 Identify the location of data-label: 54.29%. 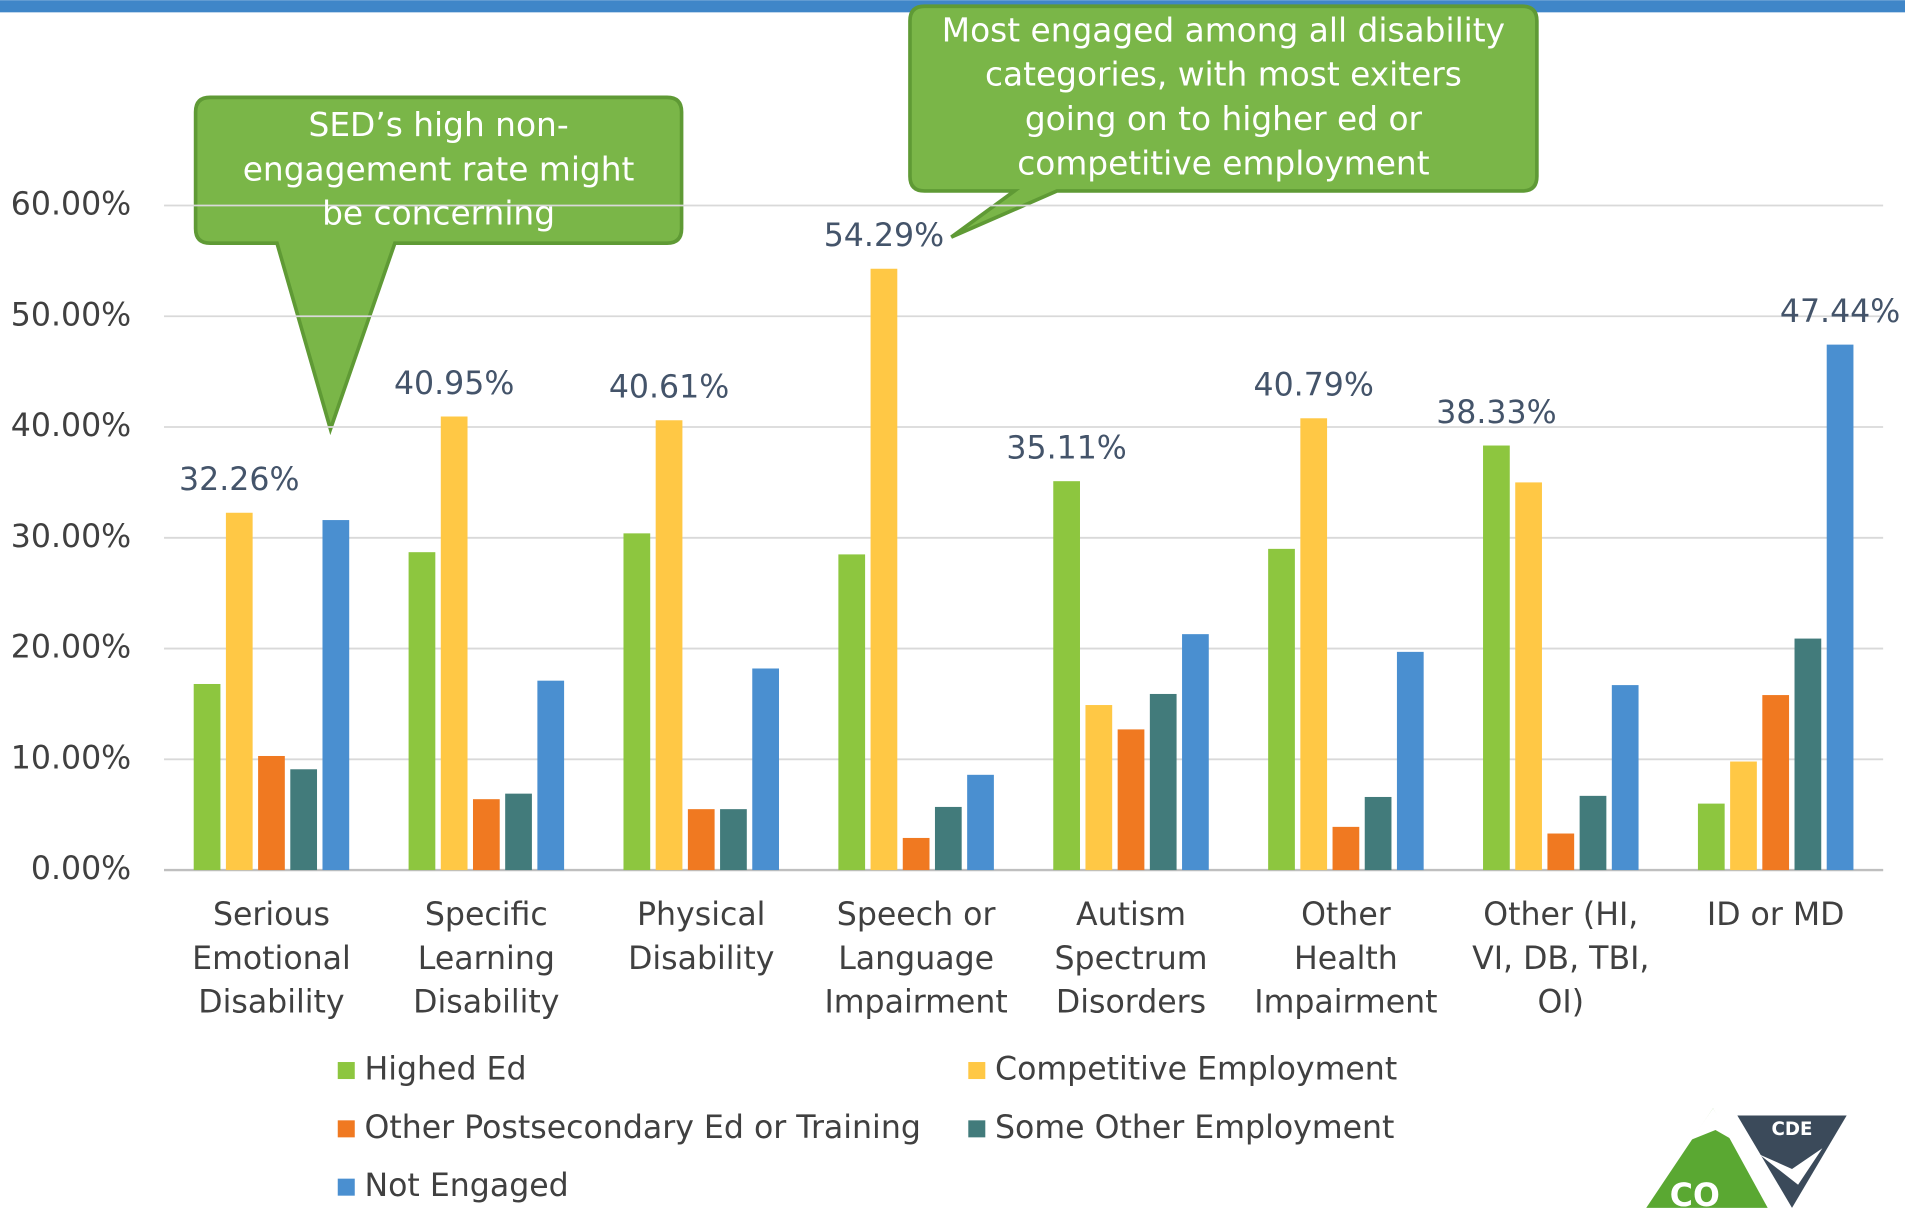
(884, 236).